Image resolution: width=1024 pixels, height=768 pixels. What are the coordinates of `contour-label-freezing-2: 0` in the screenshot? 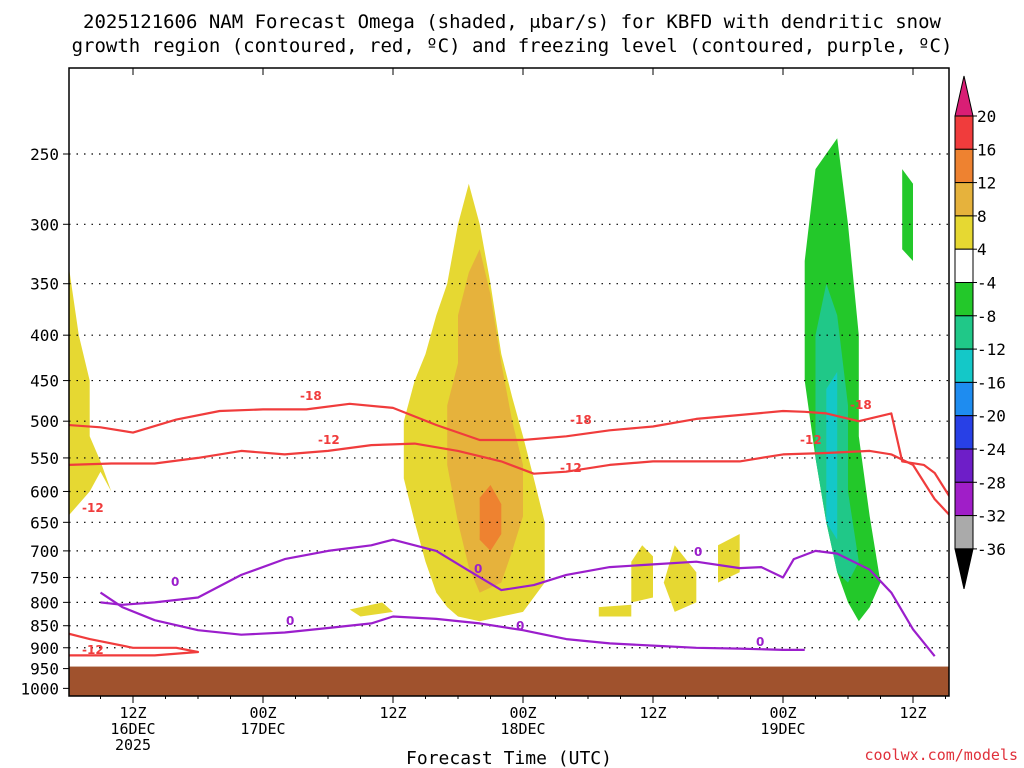 It's located at (290, 621).